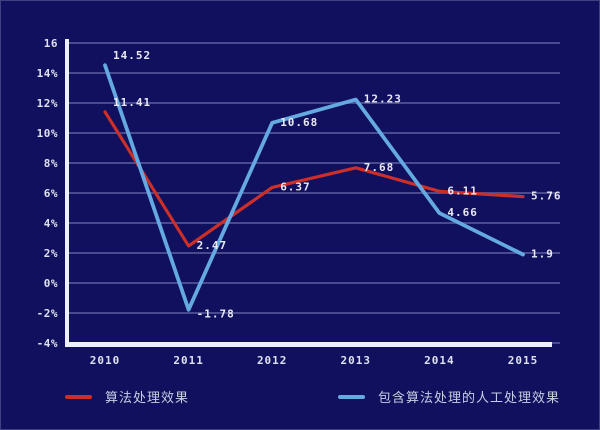 This screenshot has height=430, width=600. What do you see at coordinates (356, 360) in the screenshot?
I see `x-tick-label: 2013` at bounding box center [356, 360].